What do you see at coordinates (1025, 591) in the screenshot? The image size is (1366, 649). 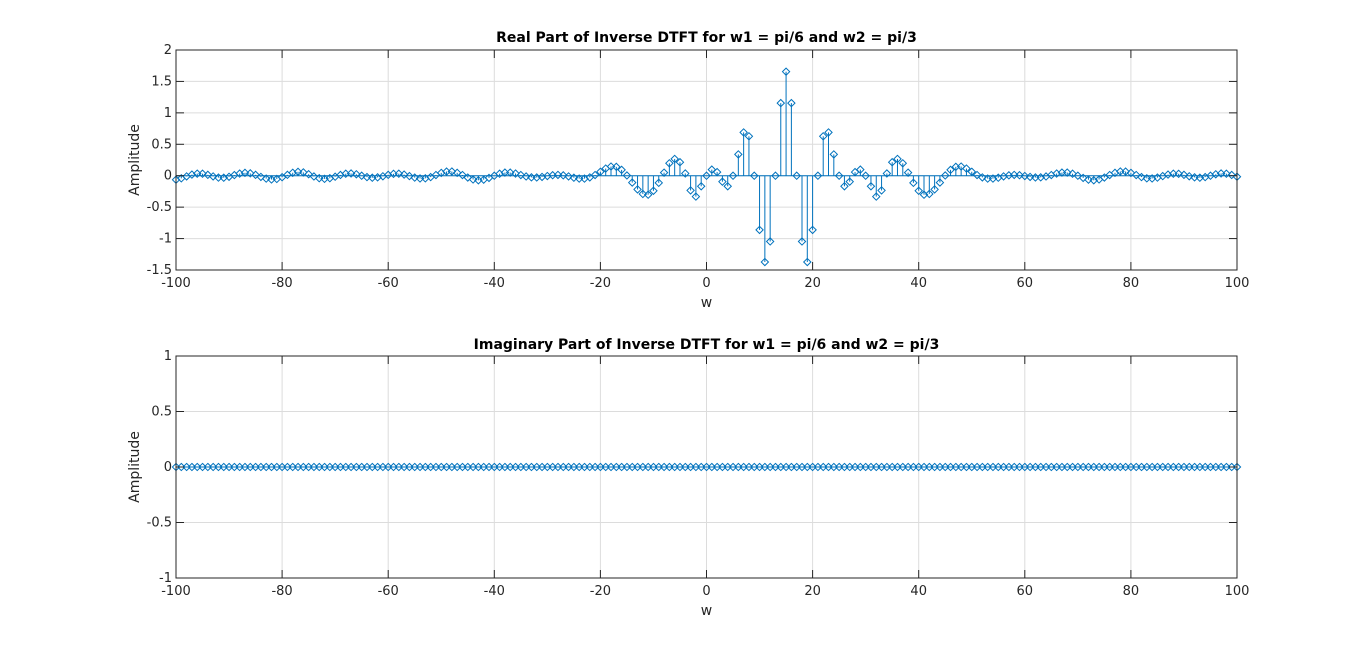 I see `x-tick-label: 60` at bounding box center [1025, 591].